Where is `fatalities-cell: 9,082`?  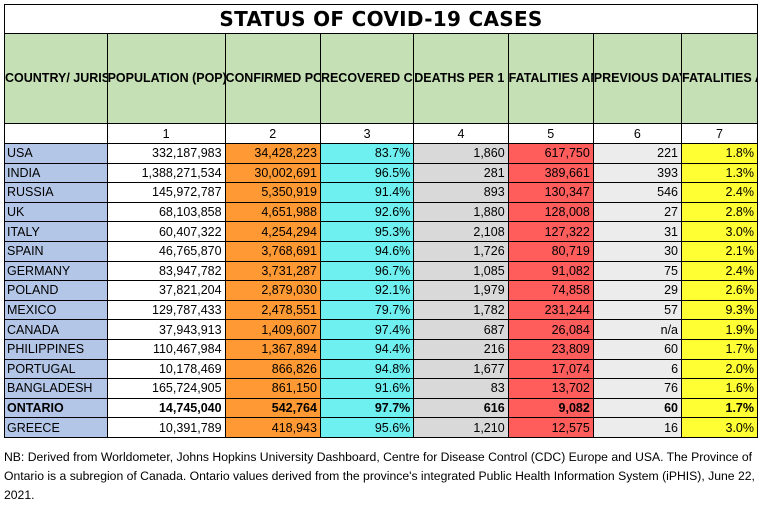
fatalities-cell: 9,082 is located at coordinates (550, 408).